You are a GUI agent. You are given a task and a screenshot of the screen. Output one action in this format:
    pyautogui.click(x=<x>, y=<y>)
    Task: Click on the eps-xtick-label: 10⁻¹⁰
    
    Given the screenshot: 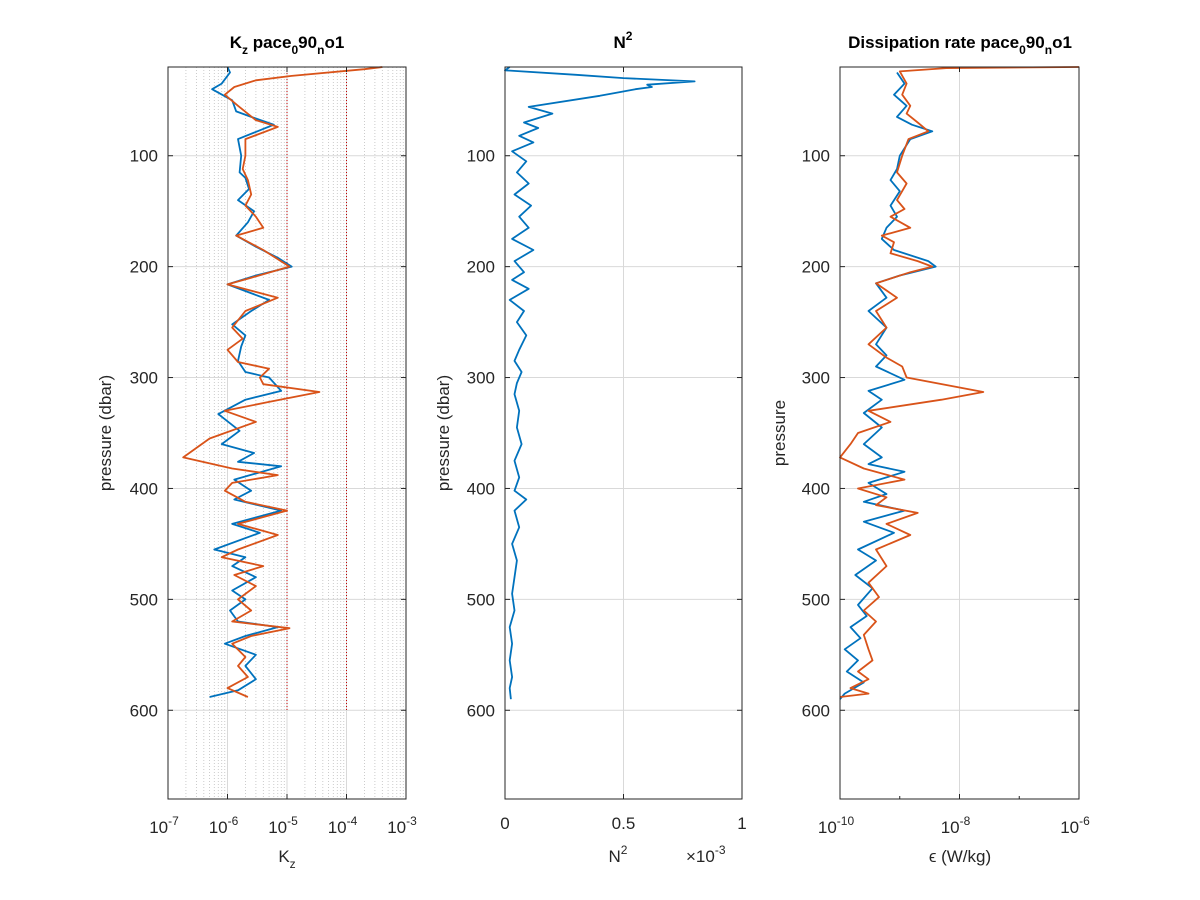 What is the action you would take?
    pyautogui.click(x=836, y=825)
    